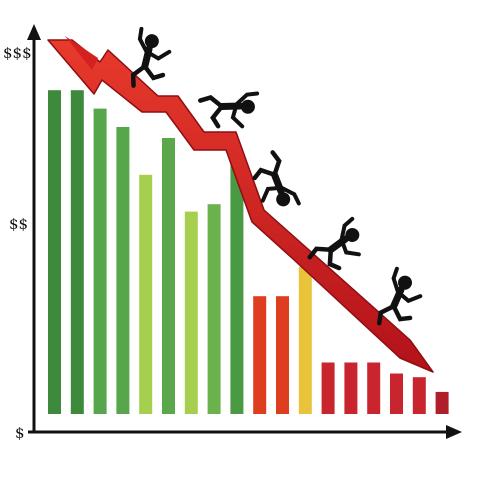  Describe the element at coordinates (20, 433) in the screenshot. I see `y-tick-label-low: $` at that location.